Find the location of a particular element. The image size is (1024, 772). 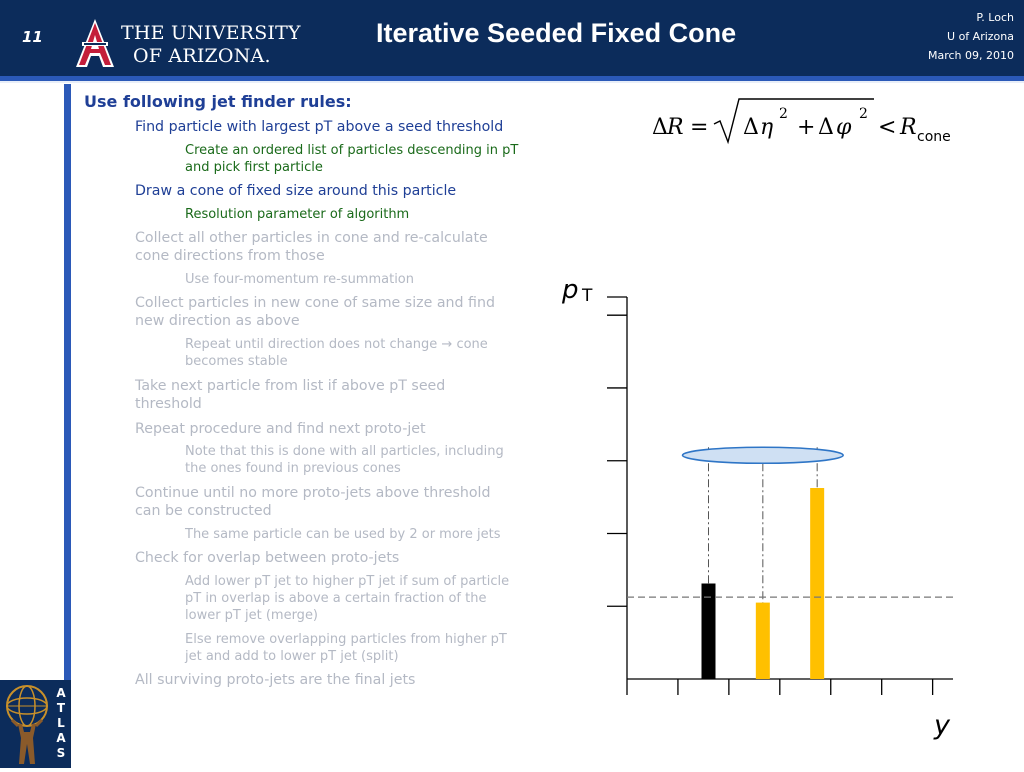

atlas-letter: S is located at coordinates (61, 753).